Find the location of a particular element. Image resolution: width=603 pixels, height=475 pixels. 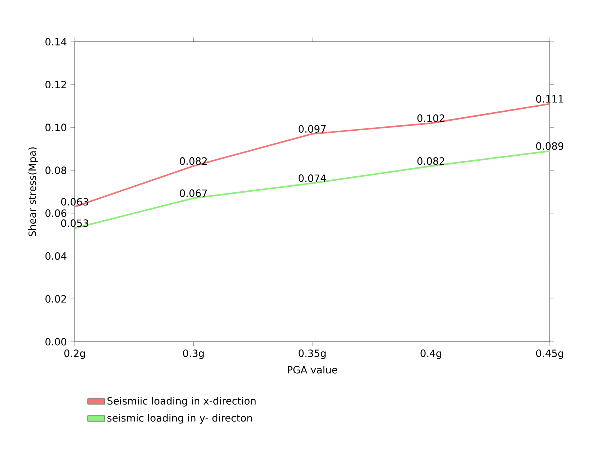

y-tick-label: 0.10 is located at coordinates (56, 128).